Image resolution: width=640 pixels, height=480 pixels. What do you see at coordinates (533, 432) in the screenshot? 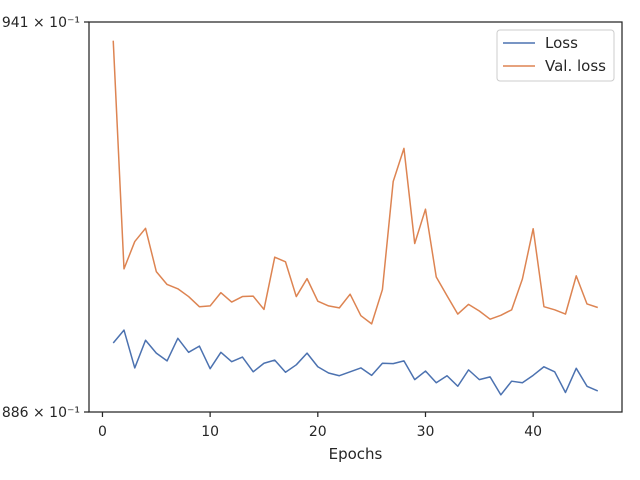
I see `x-tick-label: 40` at bounding box center [533, 432].